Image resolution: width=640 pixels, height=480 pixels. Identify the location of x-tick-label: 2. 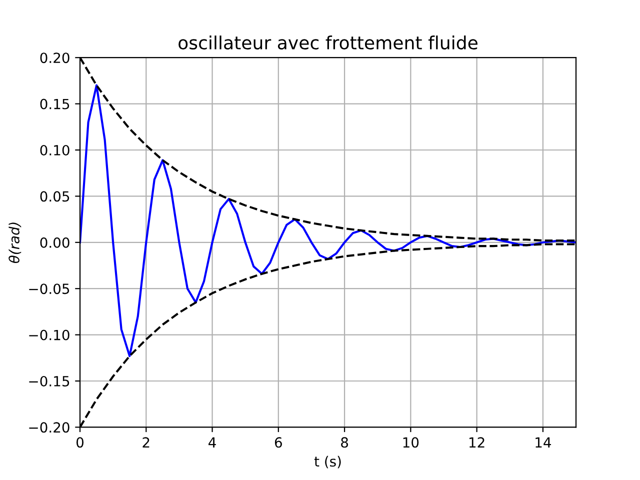
(146, 442).